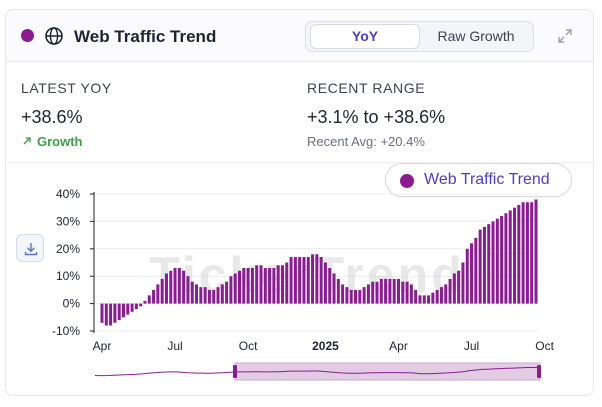 This screenshot has height=407, width=602. I want to click on download-button, so click(30, 248).